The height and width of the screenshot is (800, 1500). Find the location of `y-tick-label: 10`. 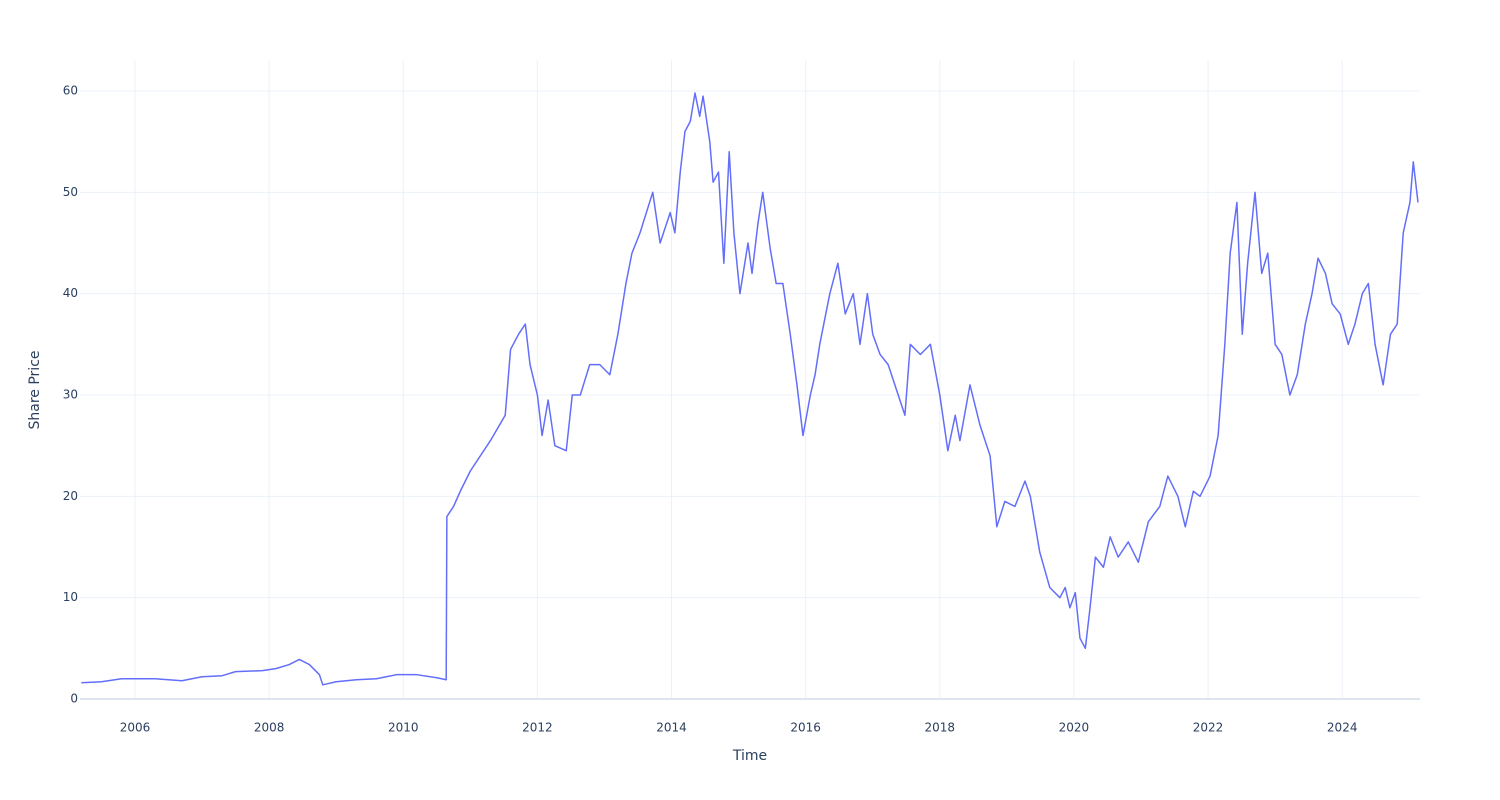

y-tick-label: 10 is located at coordinates (70, 597).